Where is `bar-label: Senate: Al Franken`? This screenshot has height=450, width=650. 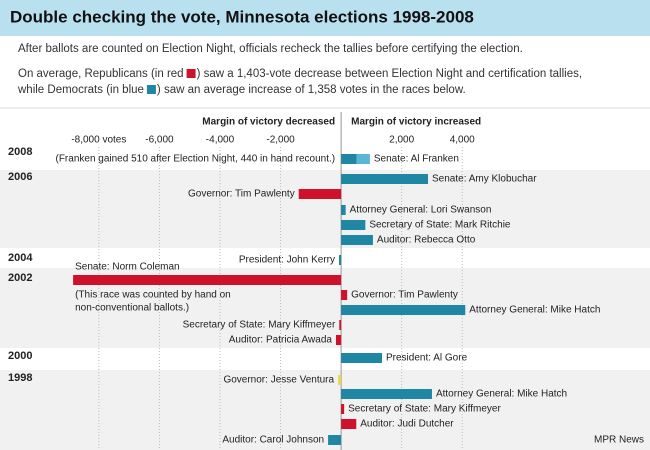
bar-label: Senate: Al Franken is located at coordinates (416, 159).